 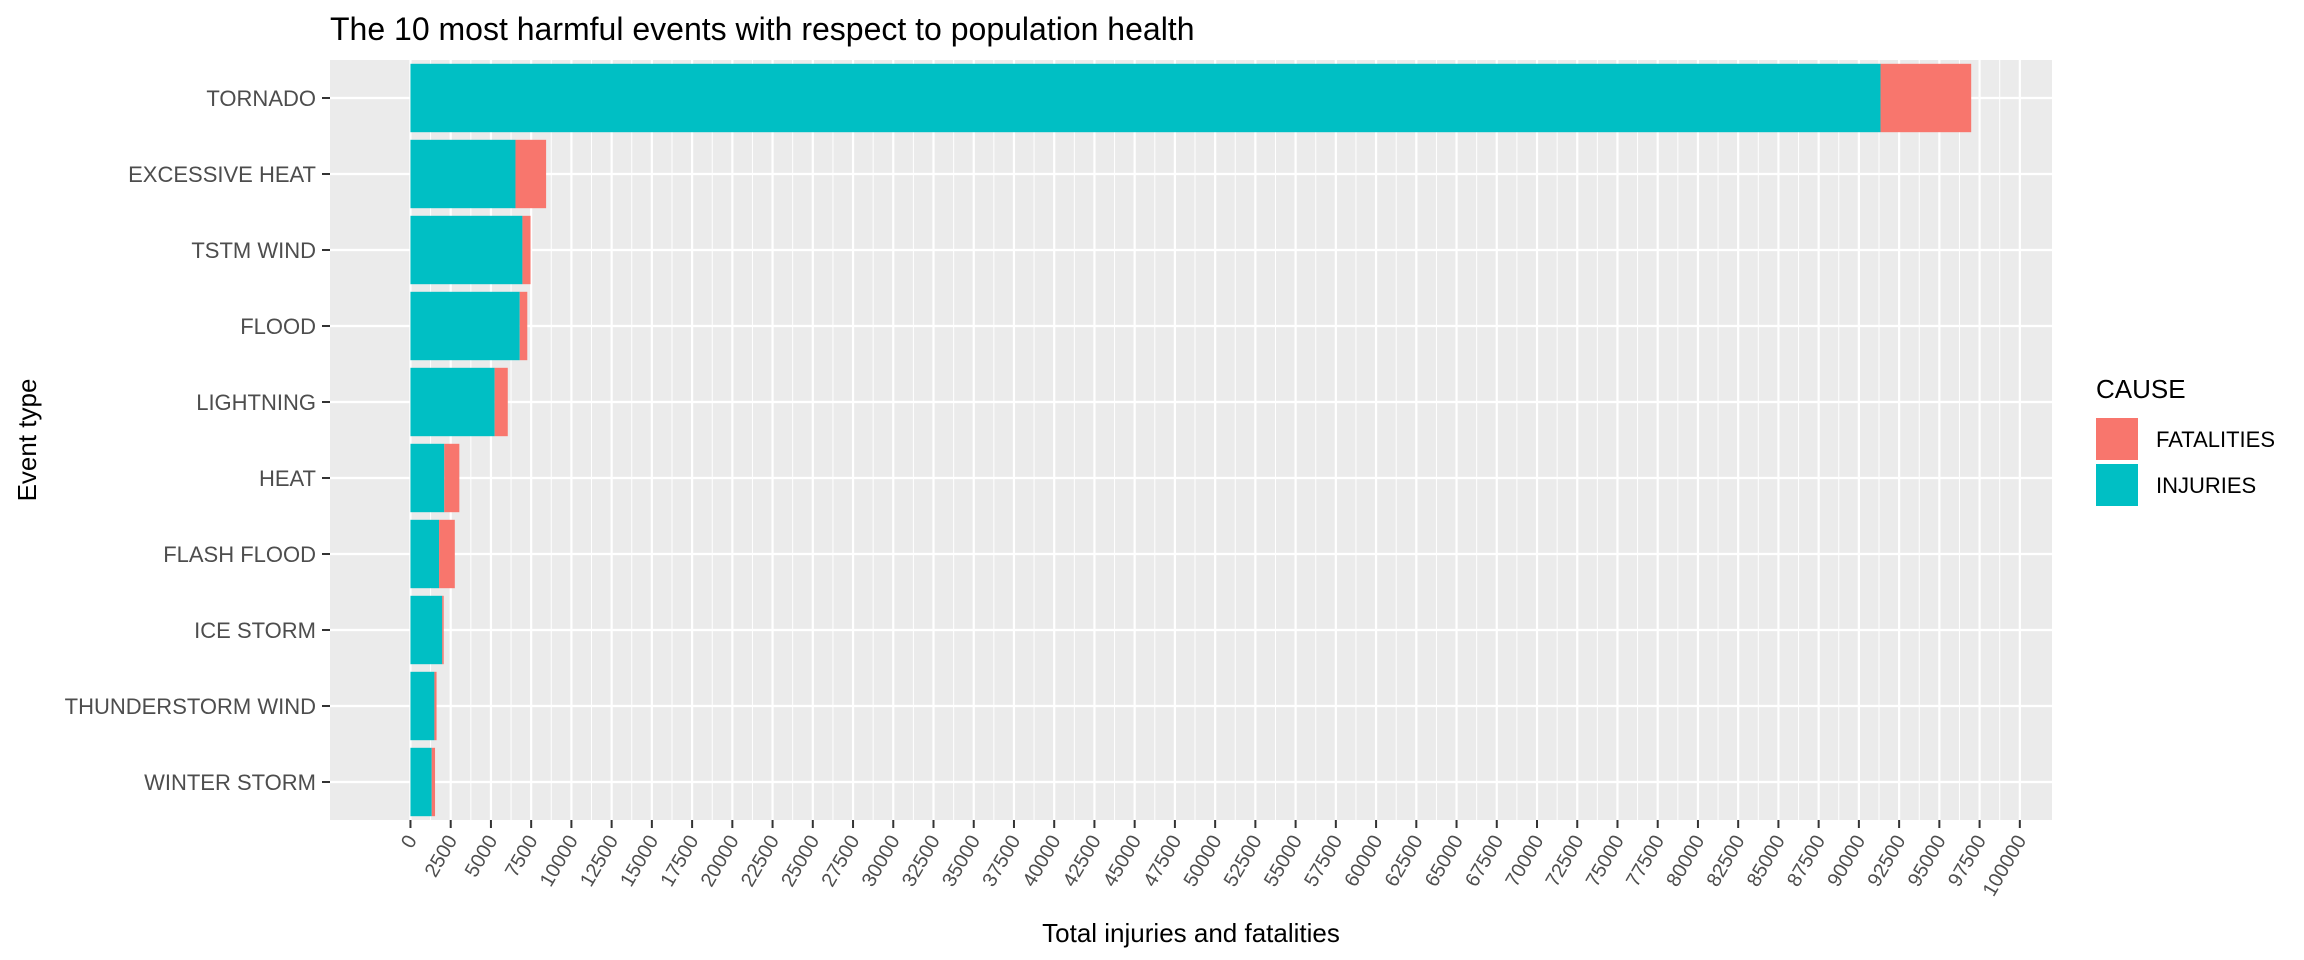 What do you see at coordinates (1001, 860) in the screenshot?
I see `x-tick-label: 37500` at bounding box center [1001, 860].